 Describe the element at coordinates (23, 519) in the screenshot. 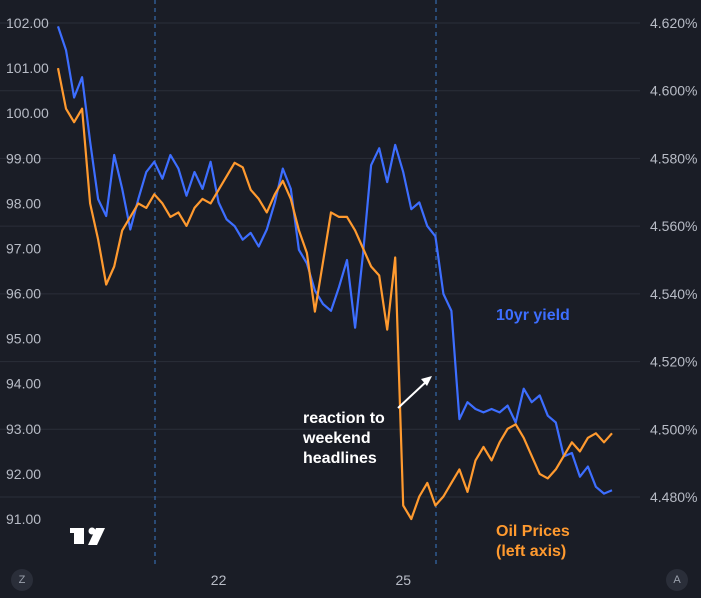

I see `left-tick-label: 91.00` at that location.